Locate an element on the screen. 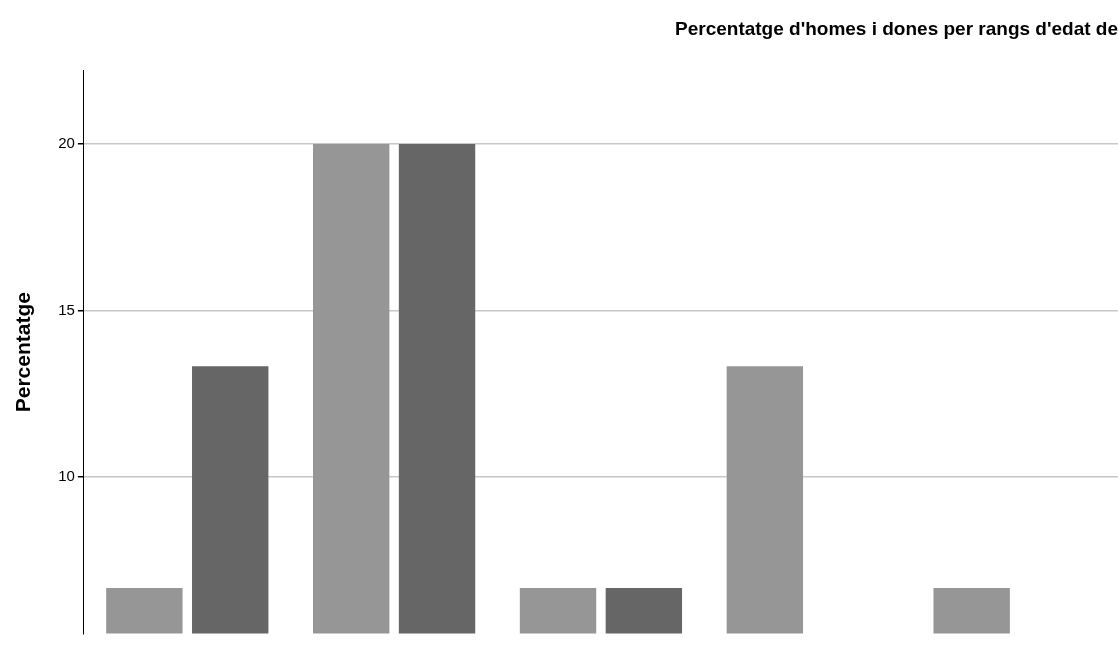  y-tick-label: 20 is located at coordinates (66, 143).